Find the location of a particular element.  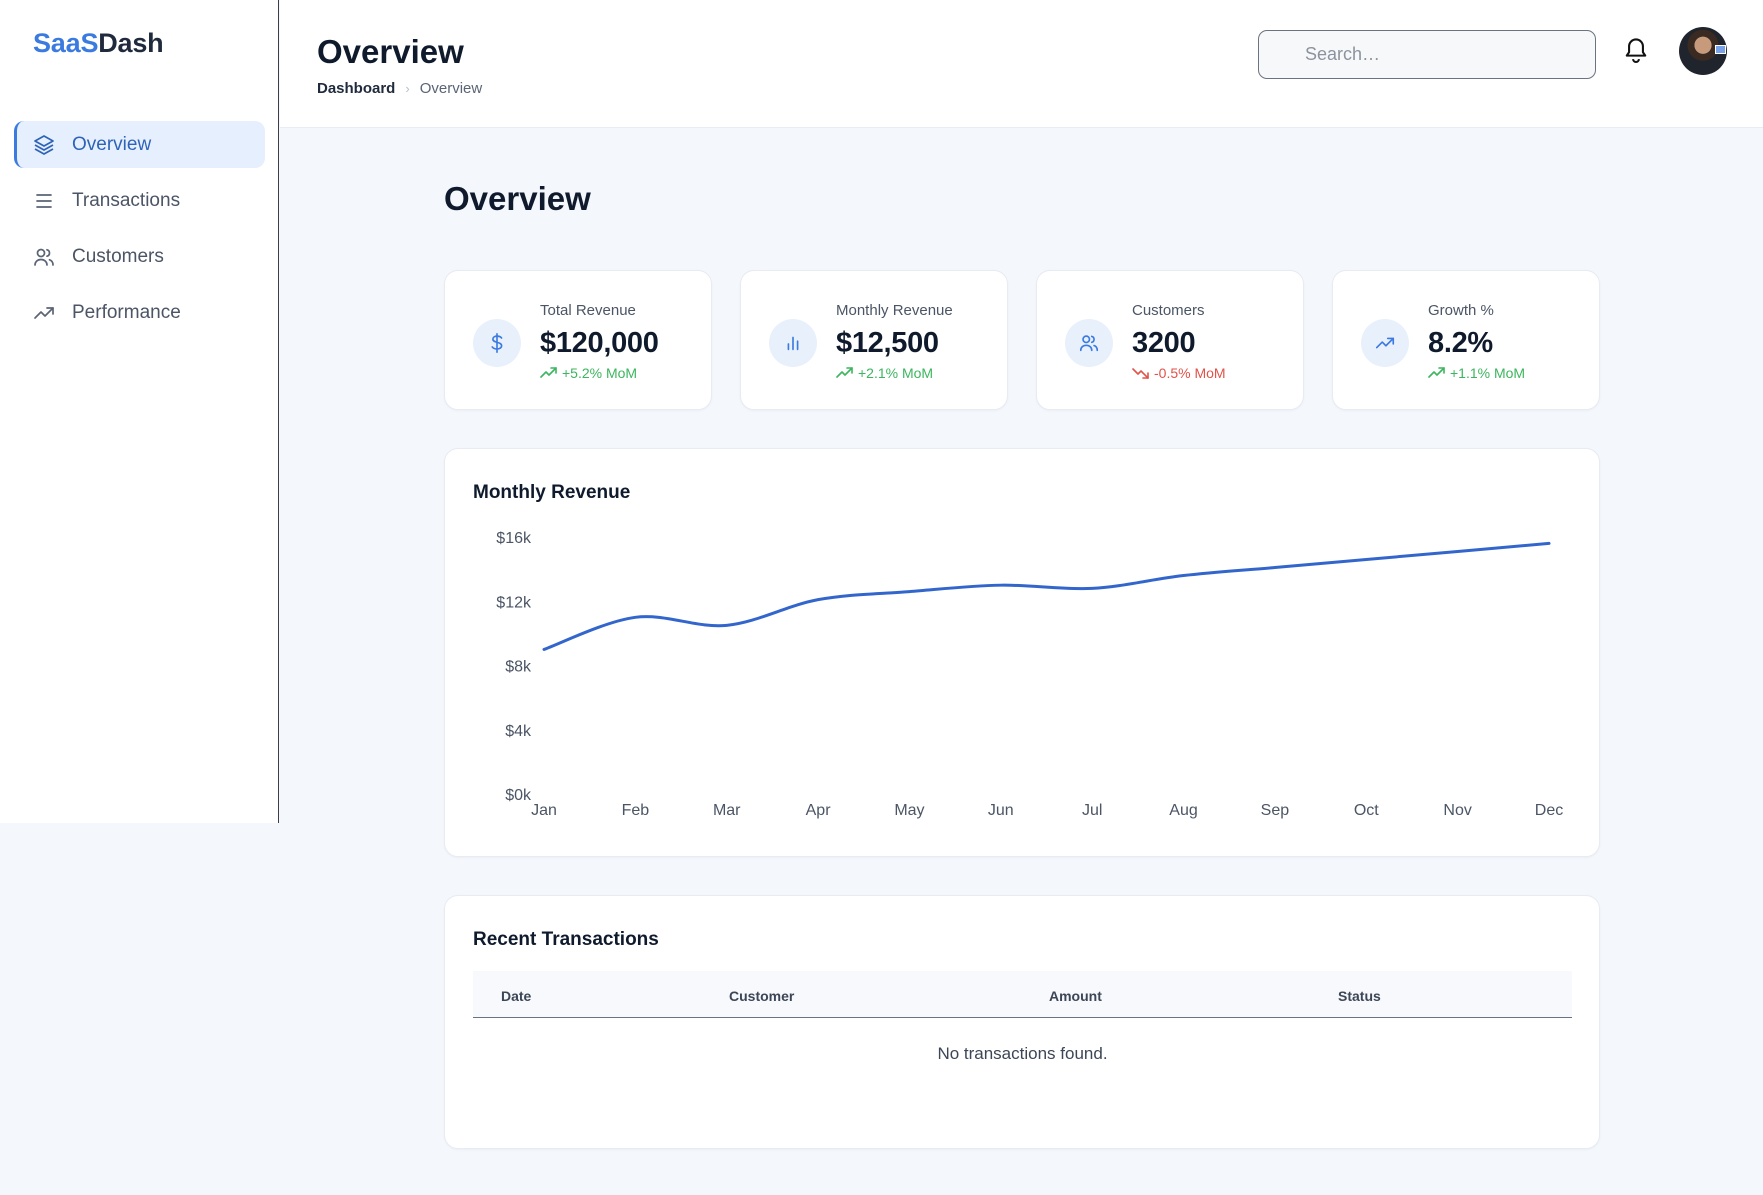

section-title: Overview is located at coordinates (517, 198).